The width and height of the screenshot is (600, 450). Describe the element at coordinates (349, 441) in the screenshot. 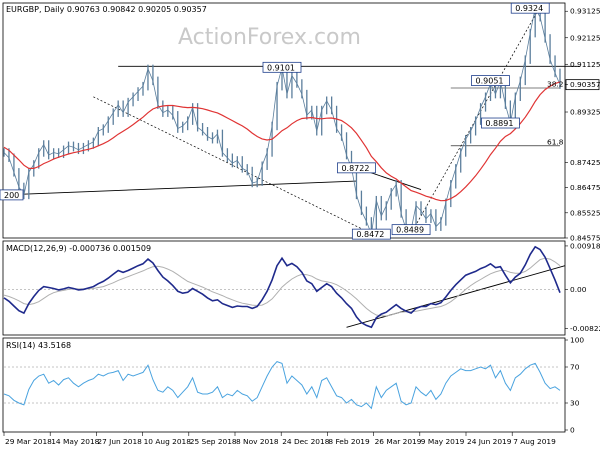

I see `x-tick-label: 8 Feb 2019` at that location.